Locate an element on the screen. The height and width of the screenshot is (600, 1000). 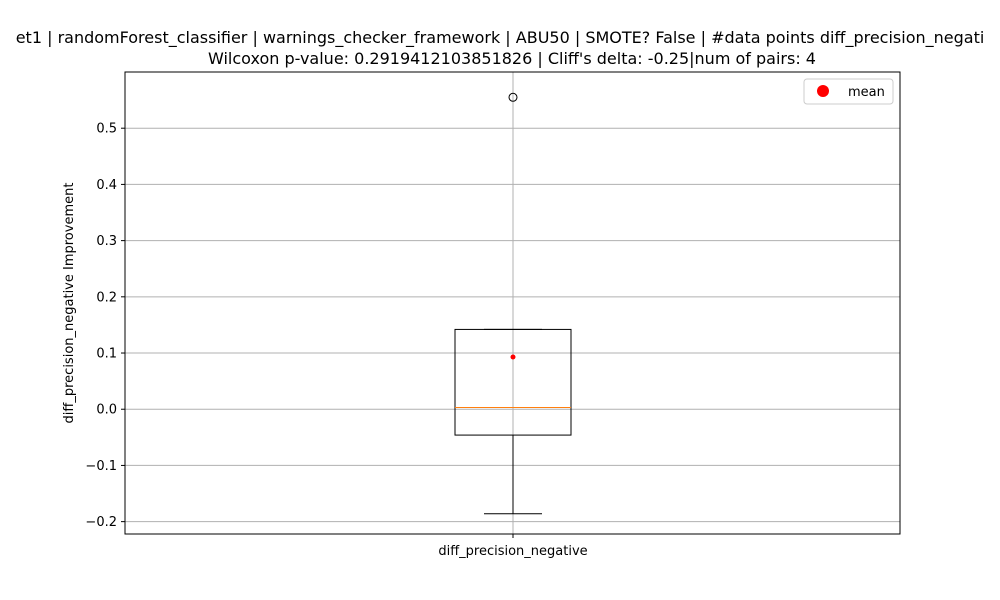
y-tick-label: 0.1 is located at coordinates (106, 354).